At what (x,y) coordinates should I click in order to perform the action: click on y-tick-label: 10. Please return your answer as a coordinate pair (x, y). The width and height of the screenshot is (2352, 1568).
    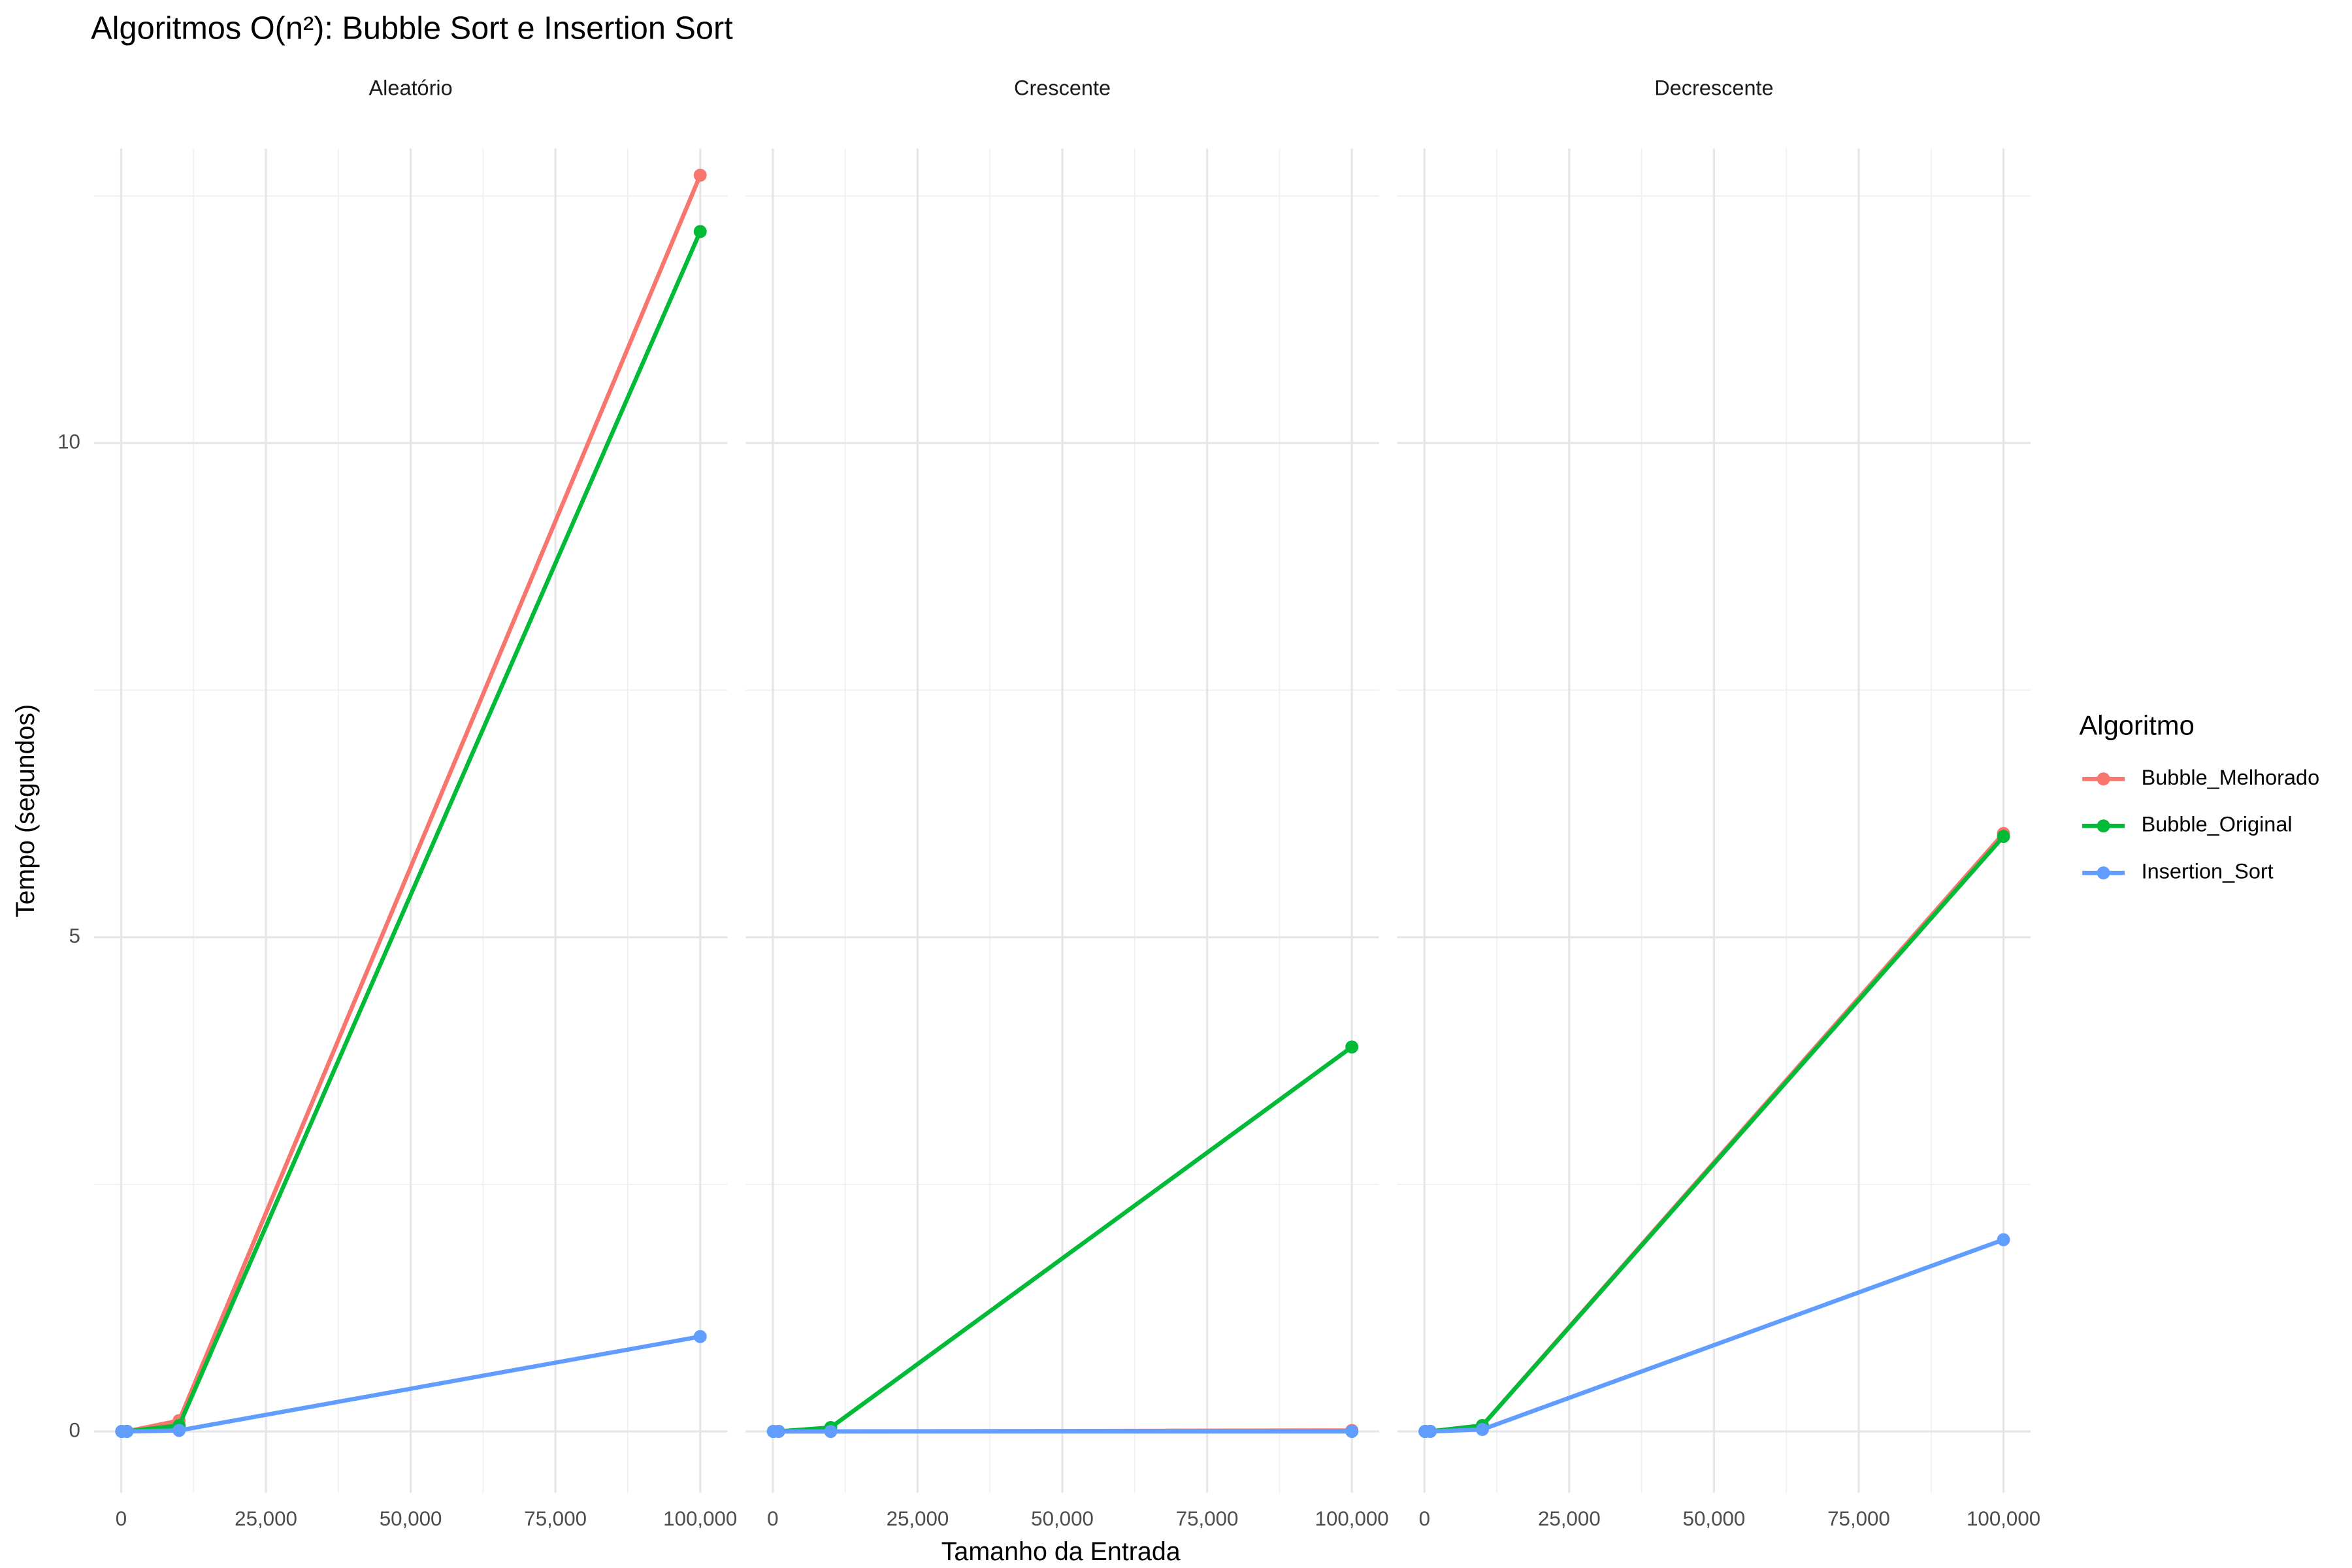
    Looking at the image, I should click on (68, 441).